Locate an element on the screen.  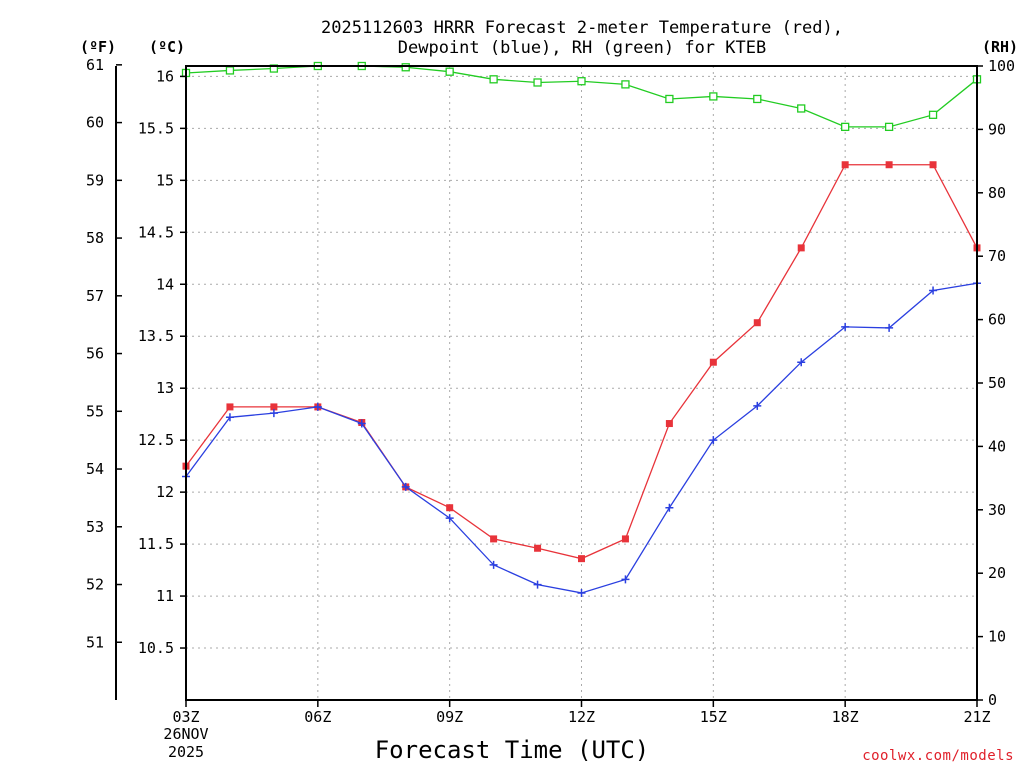
rh-tick-label: 10 is located at coordinates (997, 637).